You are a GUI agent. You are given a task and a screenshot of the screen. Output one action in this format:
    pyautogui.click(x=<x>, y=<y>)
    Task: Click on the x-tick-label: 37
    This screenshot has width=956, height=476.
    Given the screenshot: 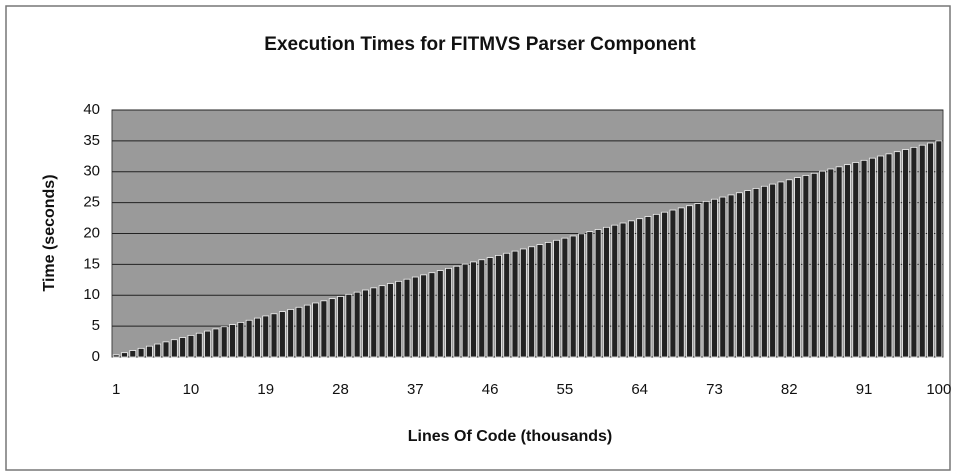 What is the action you would take?
    pyautogui.click(x=415, y=389)
    